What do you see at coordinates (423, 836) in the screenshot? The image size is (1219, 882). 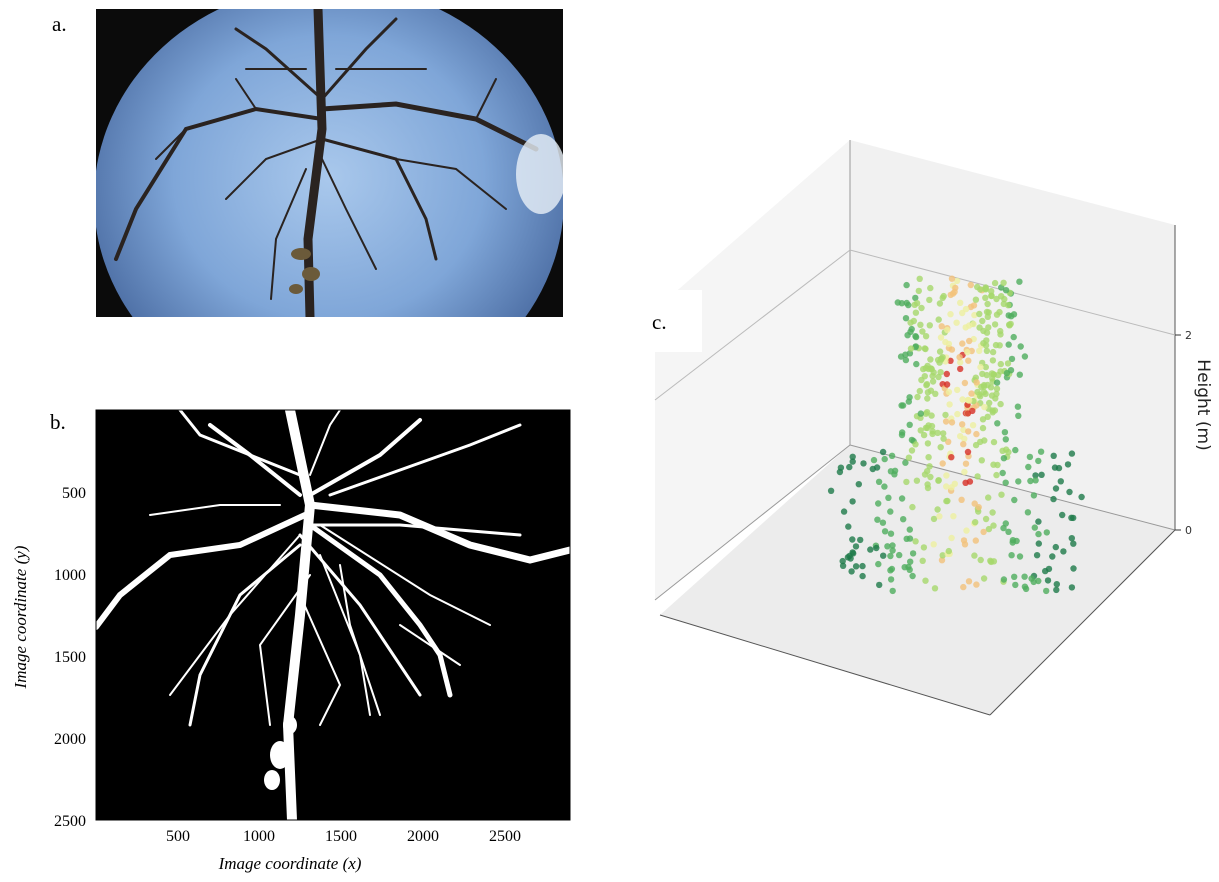 I see `x-tick-2000: 2000` at bounding box center [423, 836].